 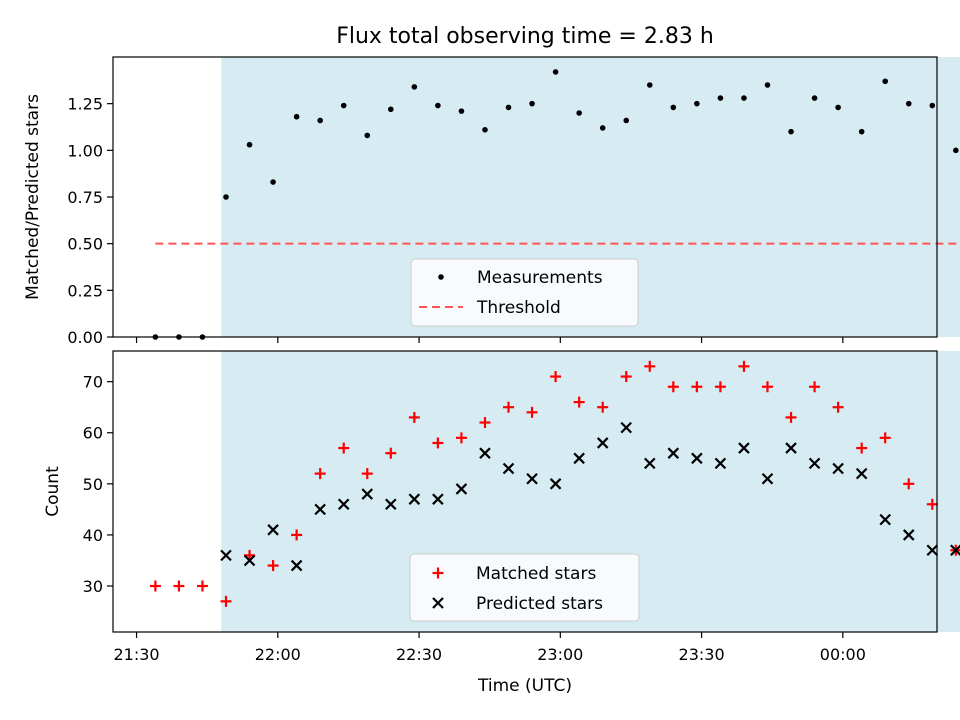 What do you see at coordinates (438, 573) in the screenshot?
I see `legend-matched-marker` at bounding box center [438, 573].